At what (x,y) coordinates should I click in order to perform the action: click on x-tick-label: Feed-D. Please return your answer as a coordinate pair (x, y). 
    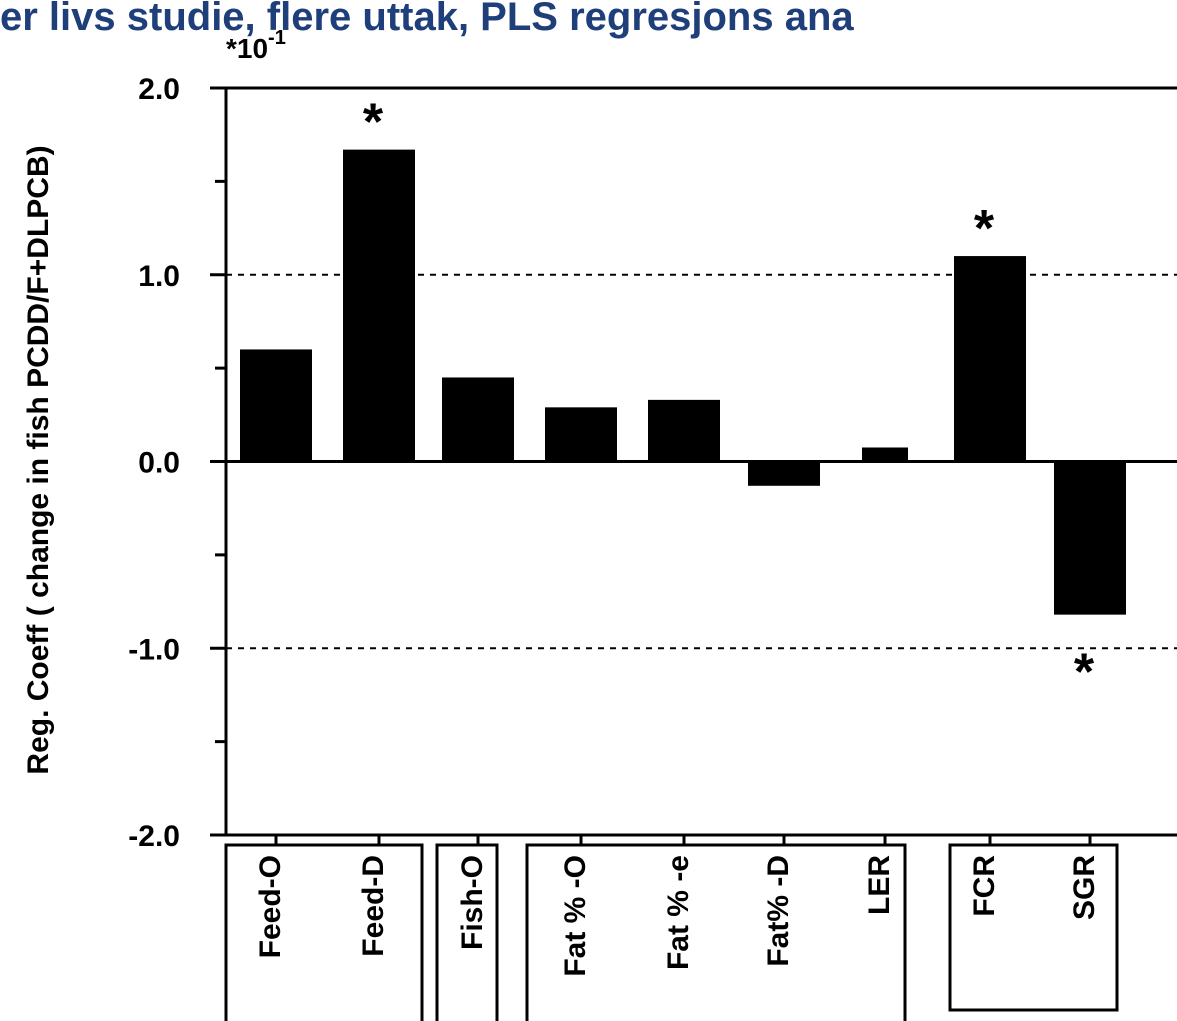
    Looking at the image, I should click on (373, 906).